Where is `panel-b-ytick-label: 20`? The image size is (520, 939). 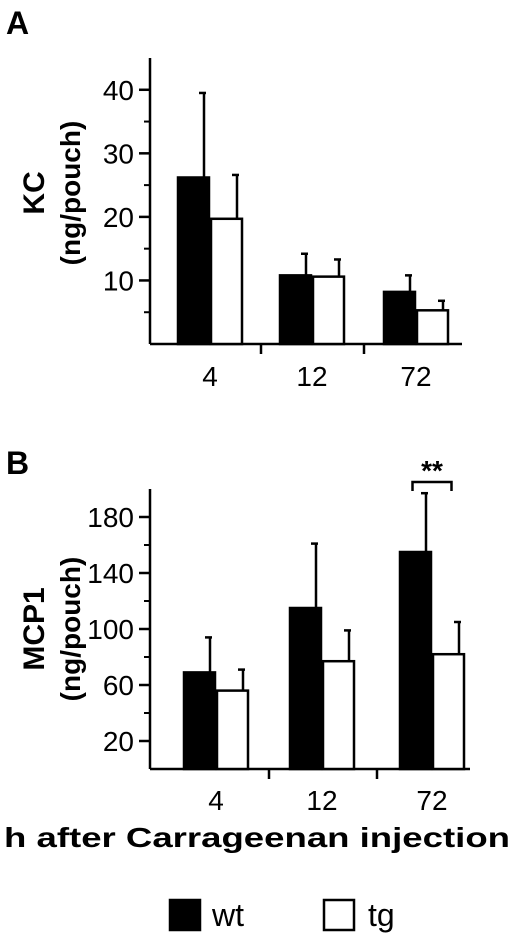 panel-b-ytick-label: 20 is located at coordinates (118, 741).